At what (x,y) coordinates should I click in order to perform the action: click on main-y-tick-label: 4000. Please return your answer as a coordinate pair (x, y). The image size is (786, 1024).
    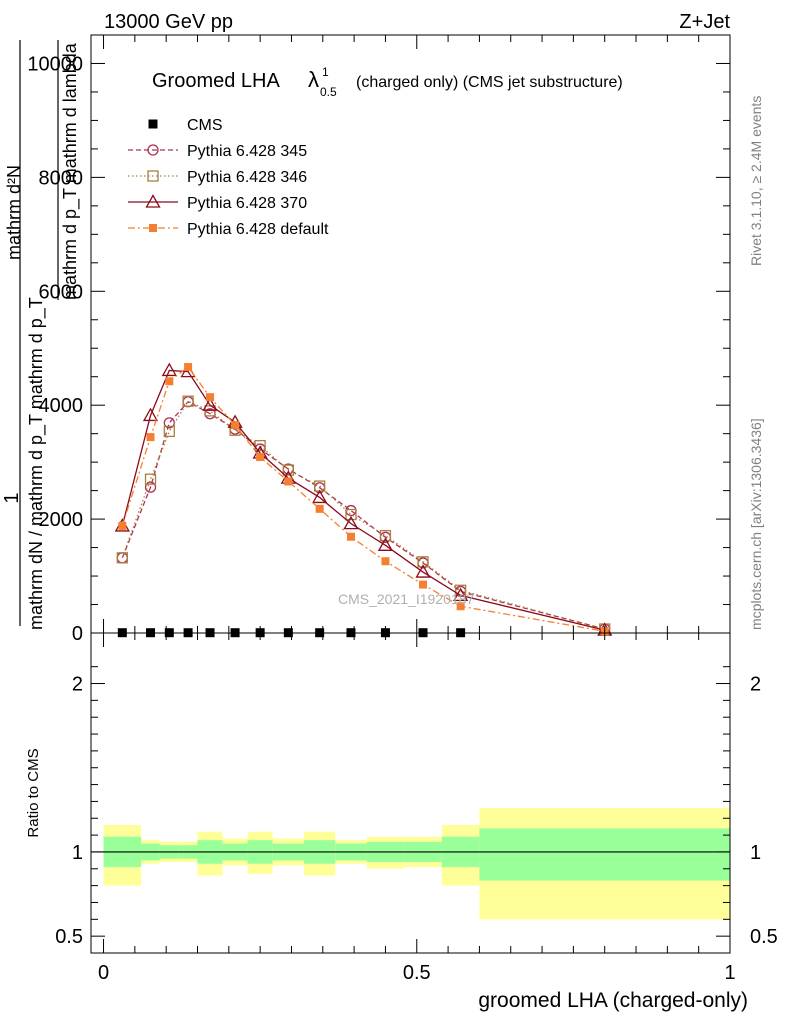
    Looking at the image, I should click on (61, 406).